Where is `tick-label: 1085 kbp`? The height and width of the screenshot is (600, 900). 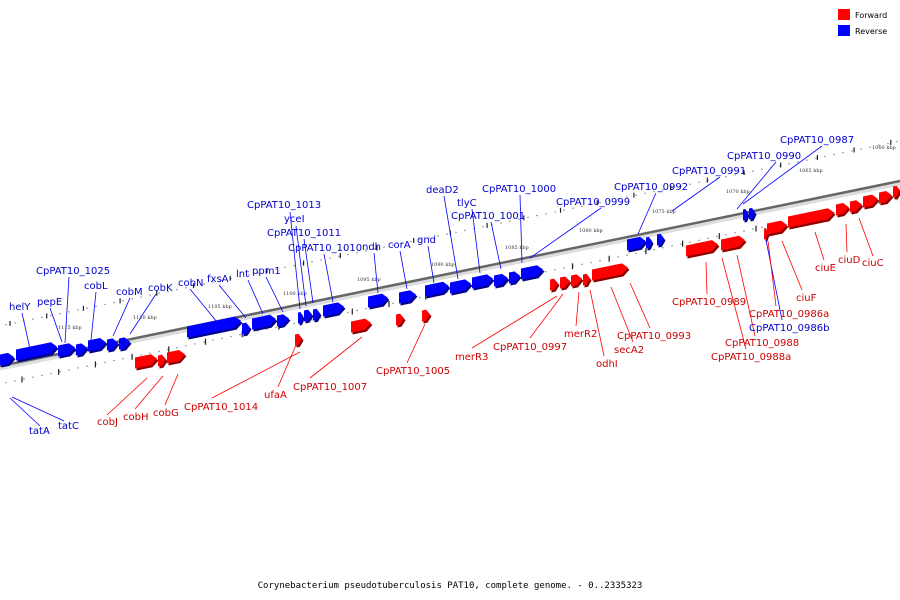 tick-label: 1085 kbp is located at coordinates (517, 248).